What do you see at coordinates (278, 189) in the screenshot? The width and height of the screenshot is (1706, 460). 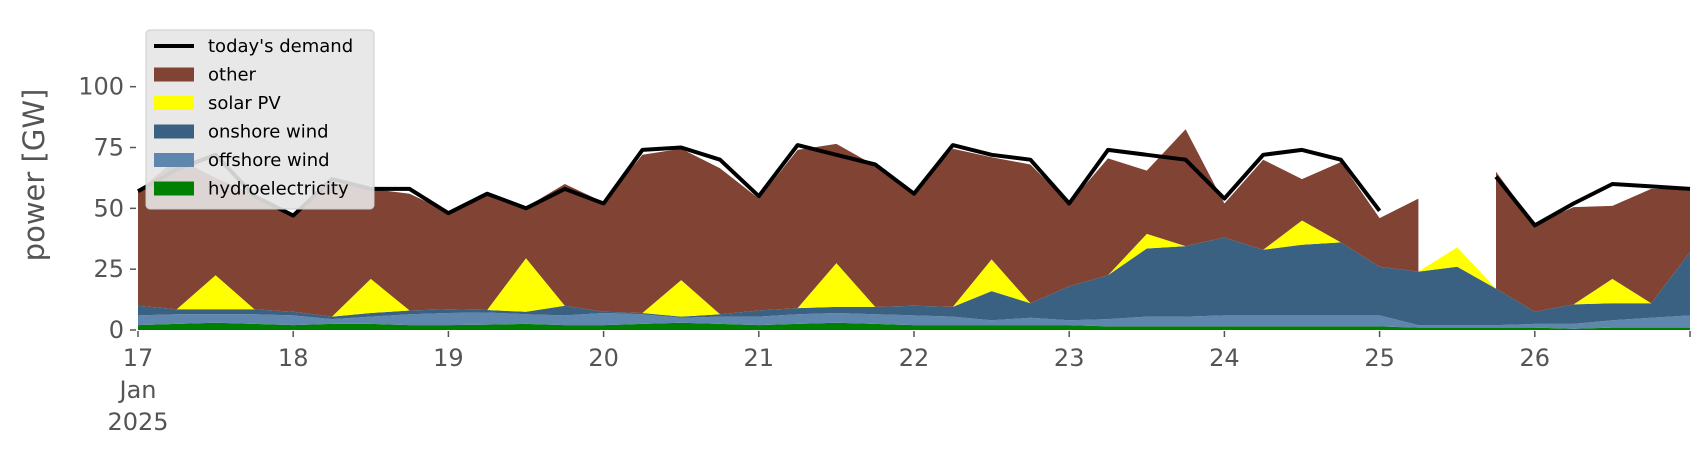 I see `legend-label: hydroelectricity` at bounding box center [278, 189].